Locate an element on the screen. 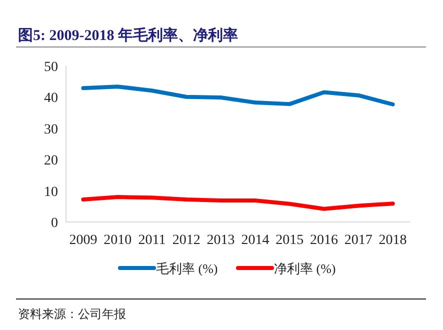 The width and height of the screenshot is (443, 330). x-tick-label: 2015 is located at coordinates (290, 240).